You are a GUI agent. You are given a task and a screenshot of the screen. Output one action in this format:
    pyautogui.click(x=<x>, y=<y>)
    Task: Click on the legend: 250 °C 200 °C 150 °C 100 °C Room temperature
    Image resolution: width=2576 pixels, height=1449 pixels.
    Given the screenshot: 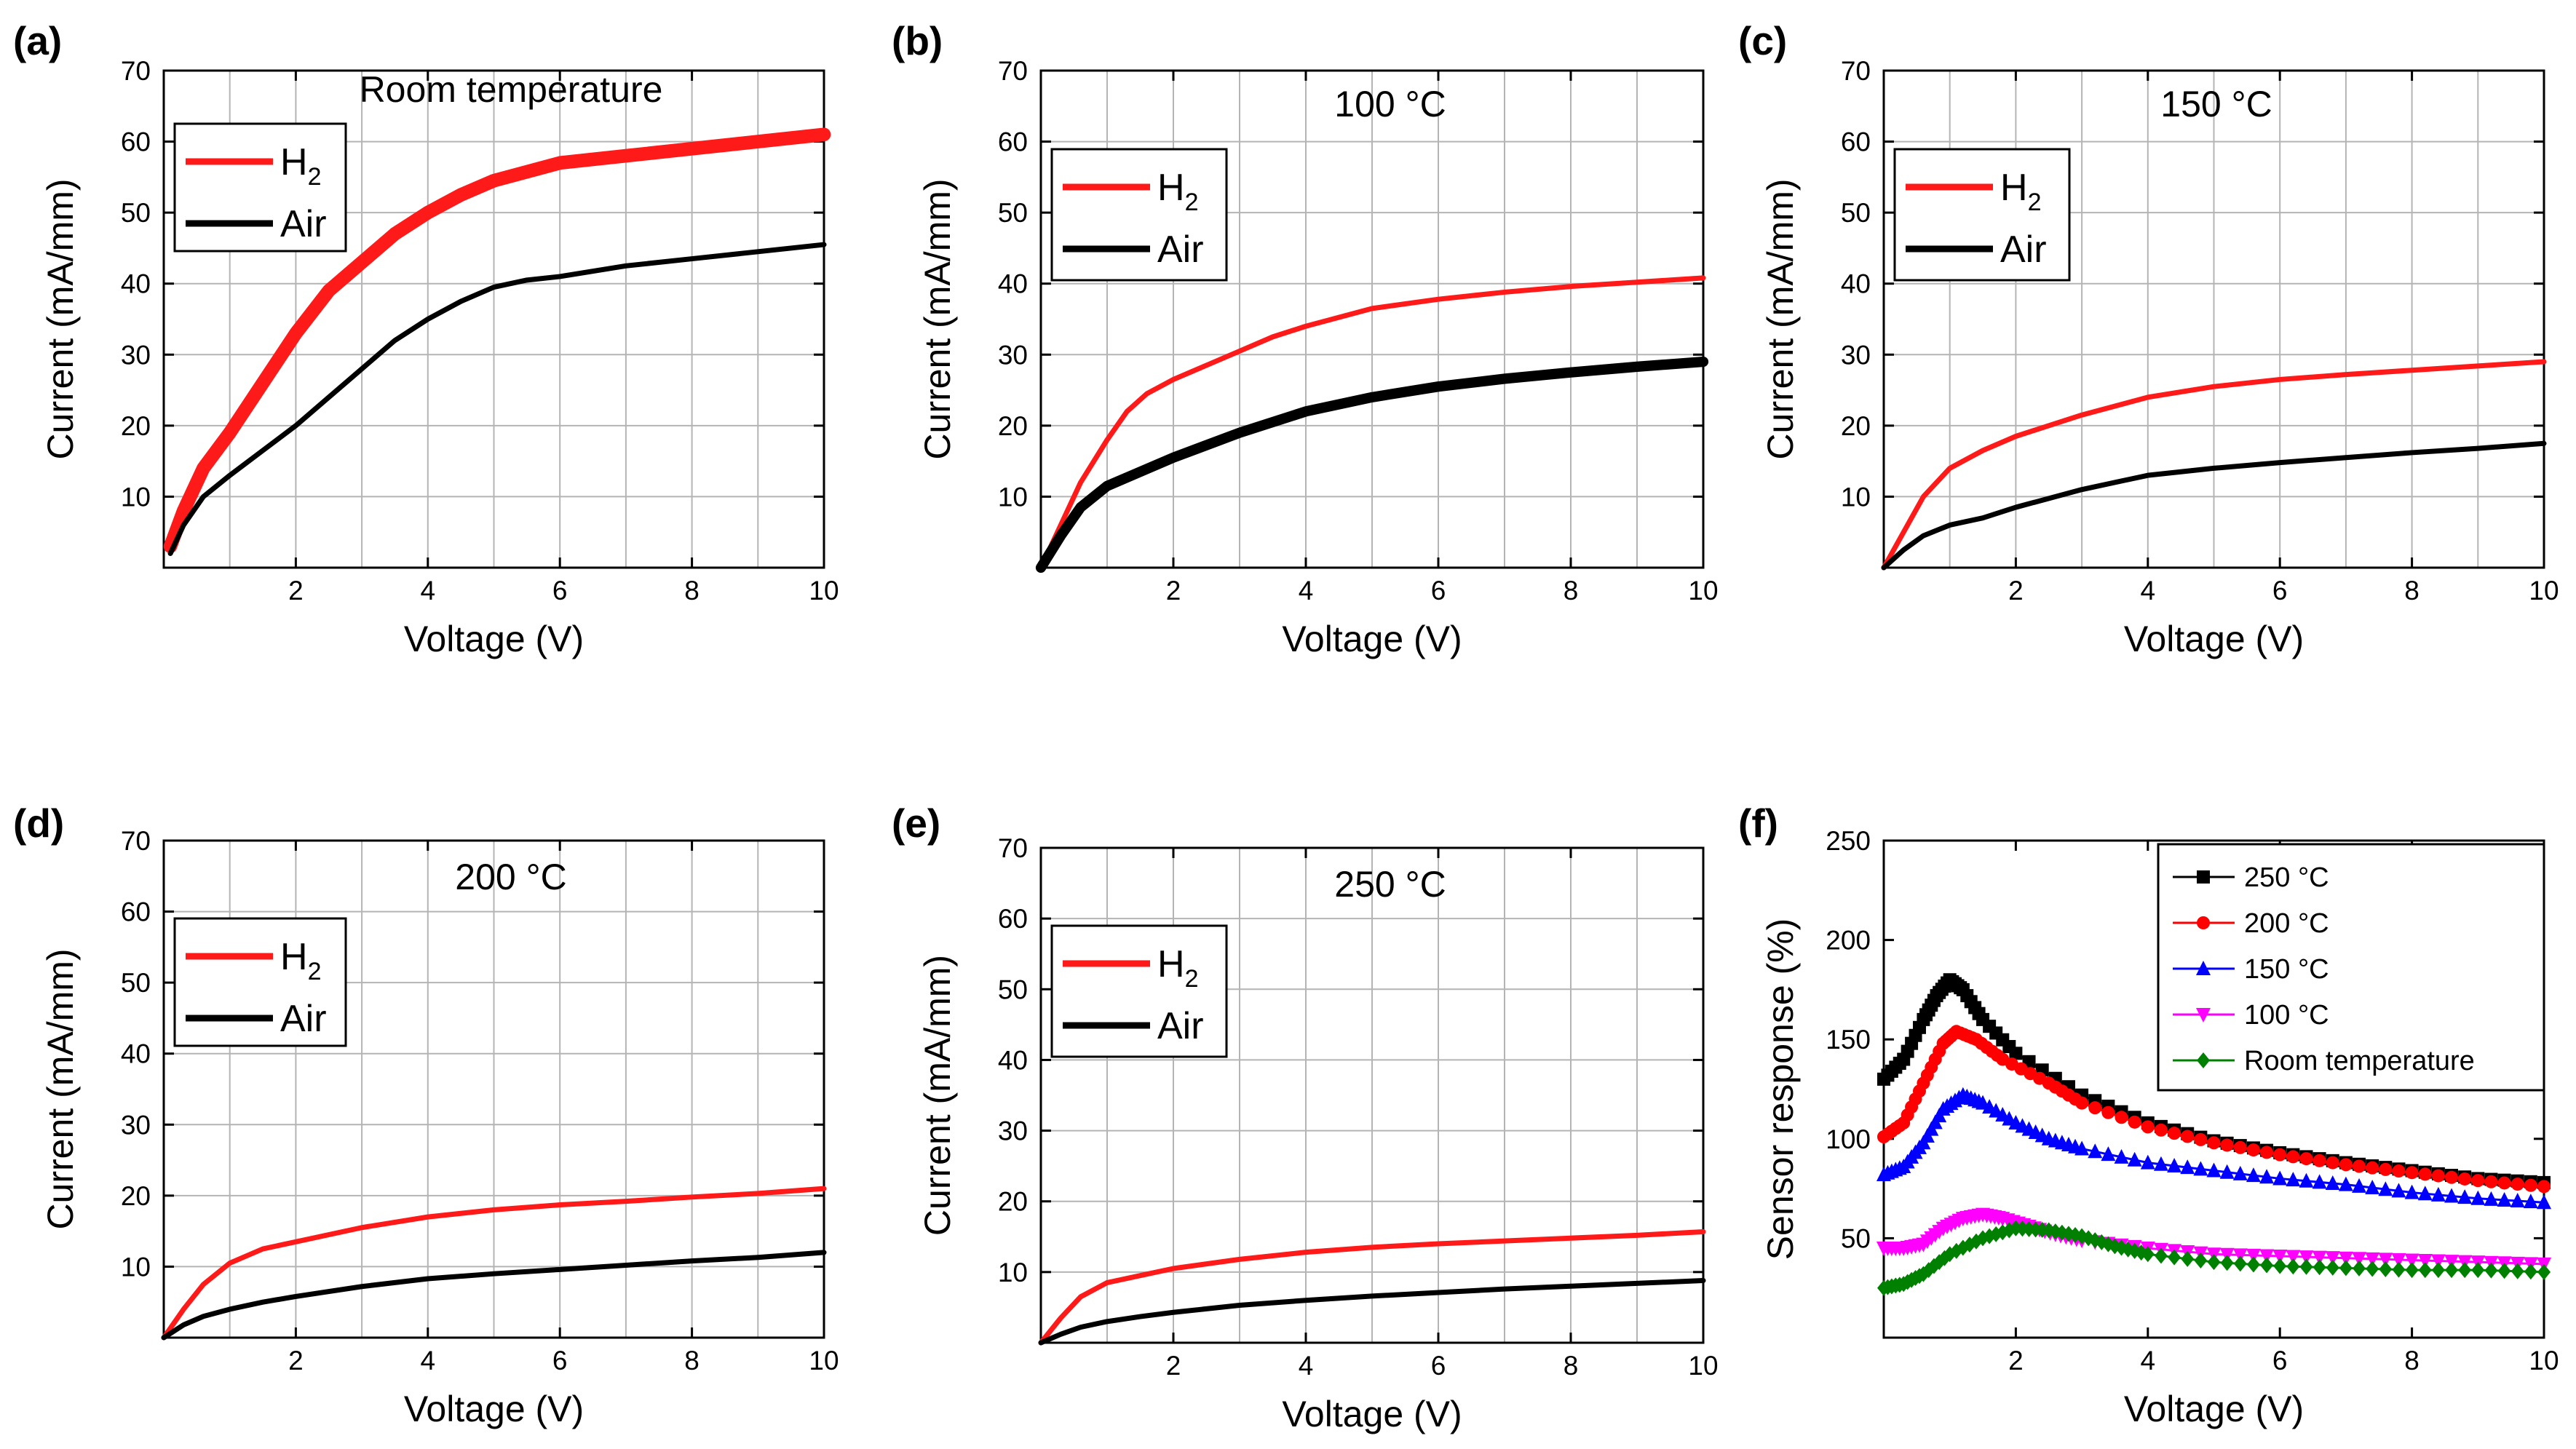 What is the action you would take?
    pyautogui.click(x=2351, y=968)
    